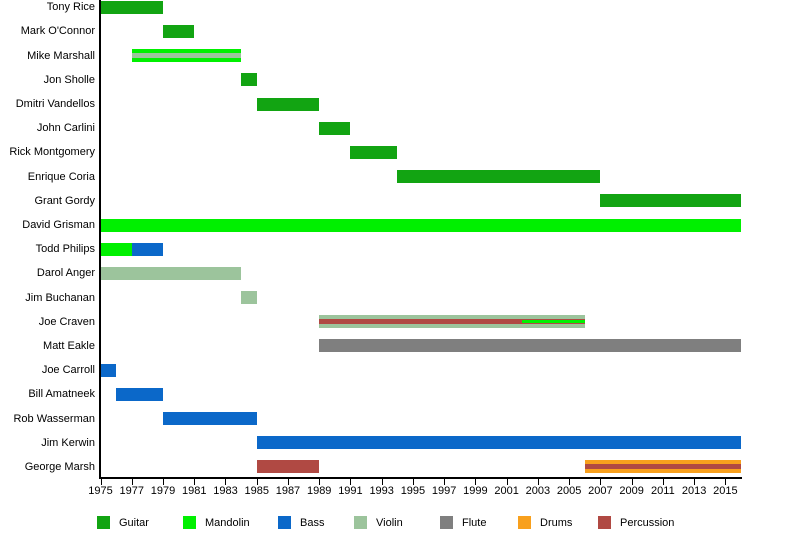 Image resolution: width=790 pixels, height=535 pixels. I want to click on x-axis-tick-label: 1999, so click(475, 491).